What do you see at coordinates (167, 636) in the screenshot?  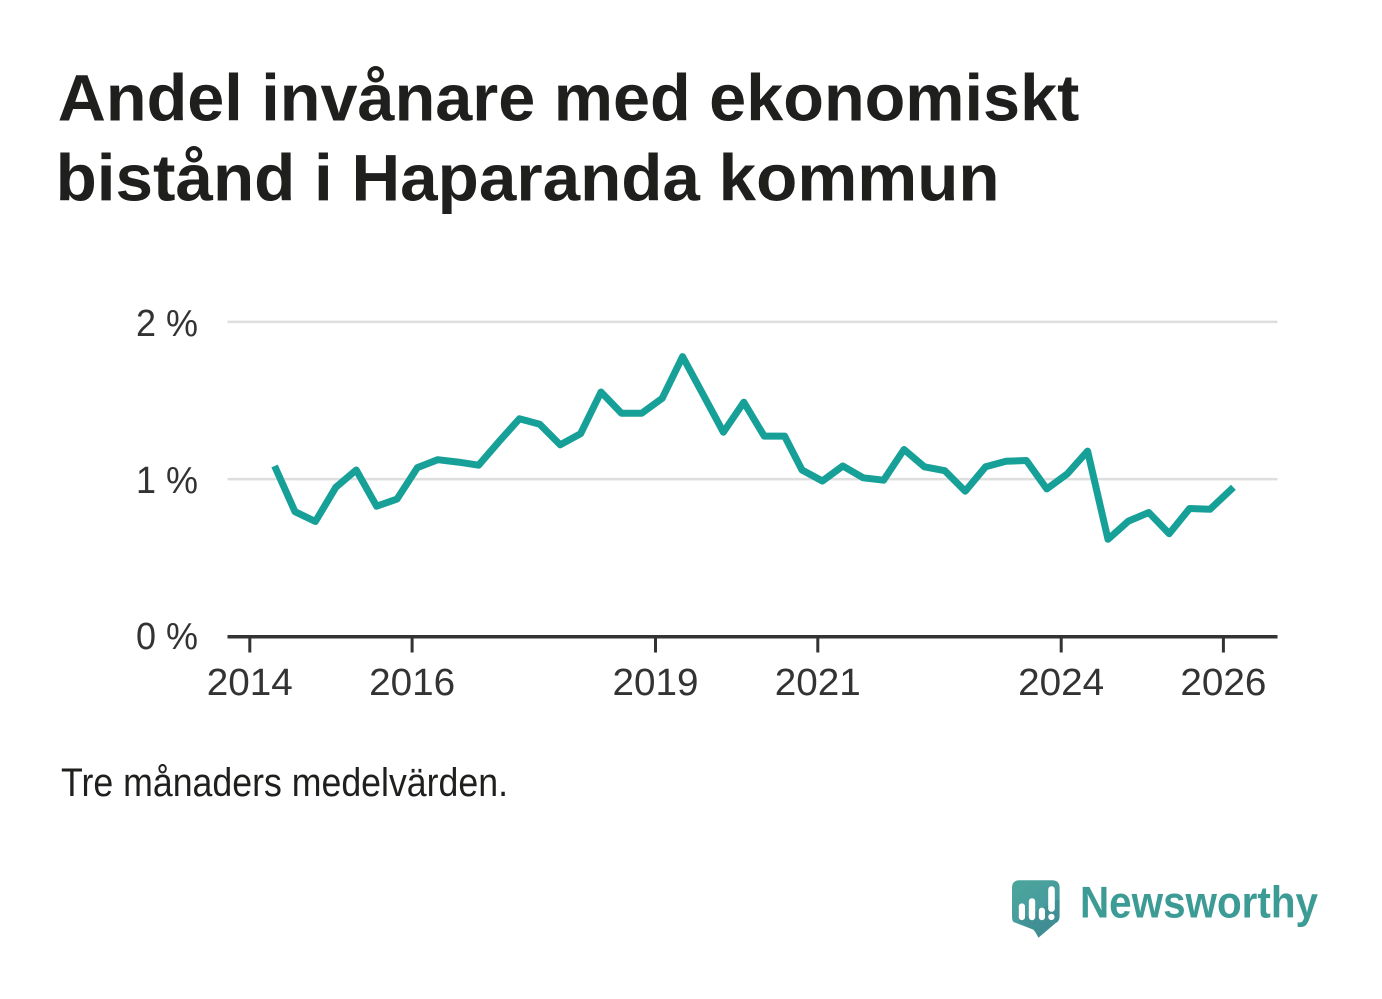 I see `svg-text: 0 %` at bounding box center [167, 636].